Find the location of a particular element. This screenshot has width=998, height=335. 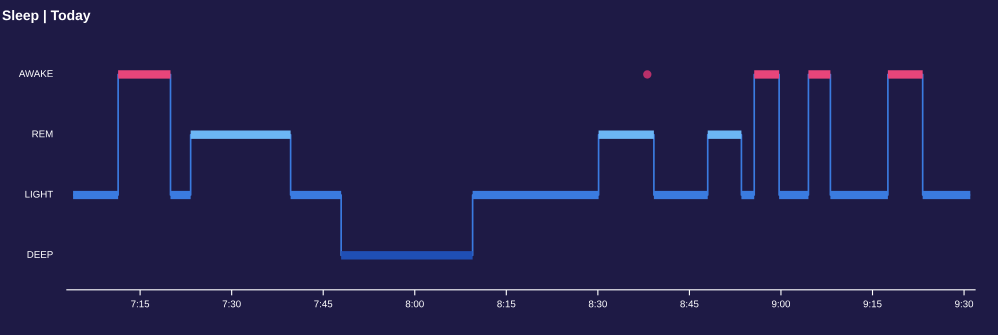

x-tick-label: 7:15 is located at coordinates (140, 304).